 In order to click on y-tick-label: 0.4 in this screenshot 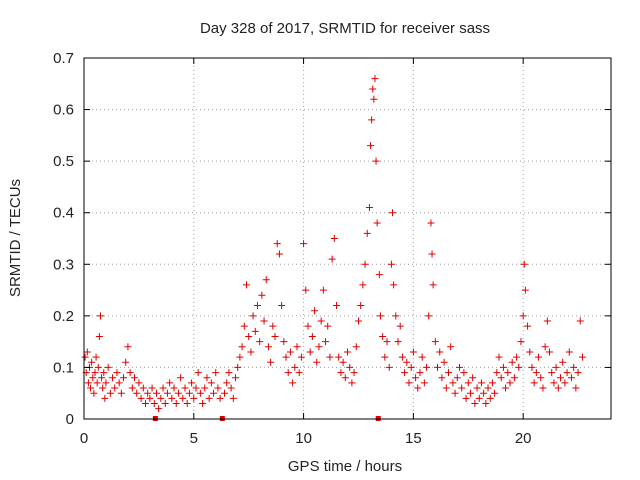, I will do `click(63, 213)`.